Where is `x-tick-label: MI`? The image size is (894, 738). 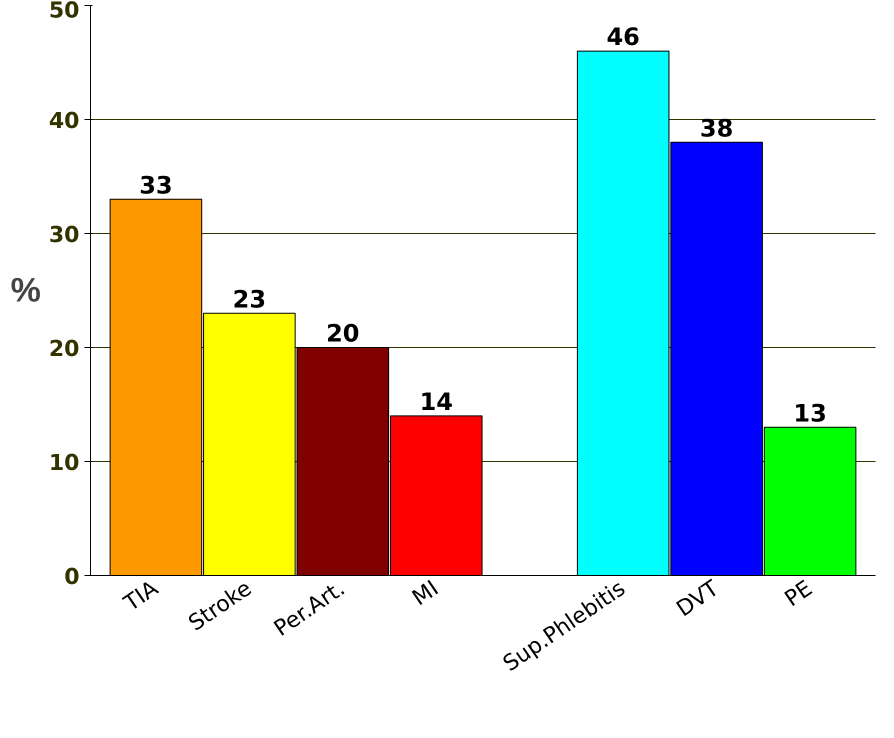
x-tick-label: MI is located at coordinates (426, 594).